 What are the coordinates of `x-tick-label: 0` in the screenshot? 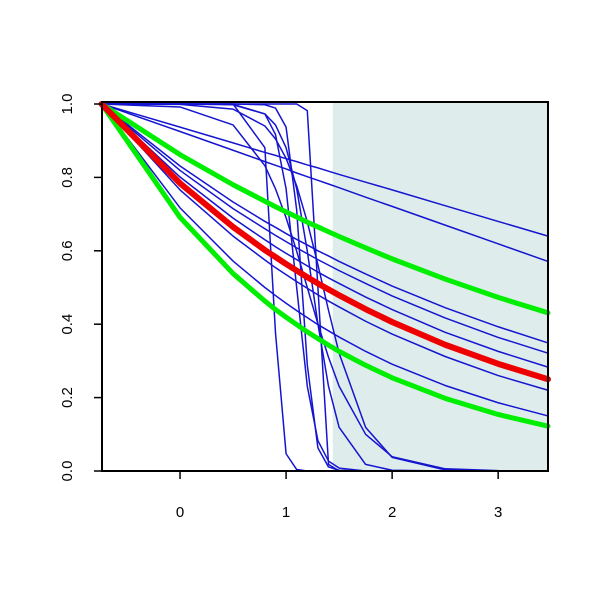 It's located at (180, 512).